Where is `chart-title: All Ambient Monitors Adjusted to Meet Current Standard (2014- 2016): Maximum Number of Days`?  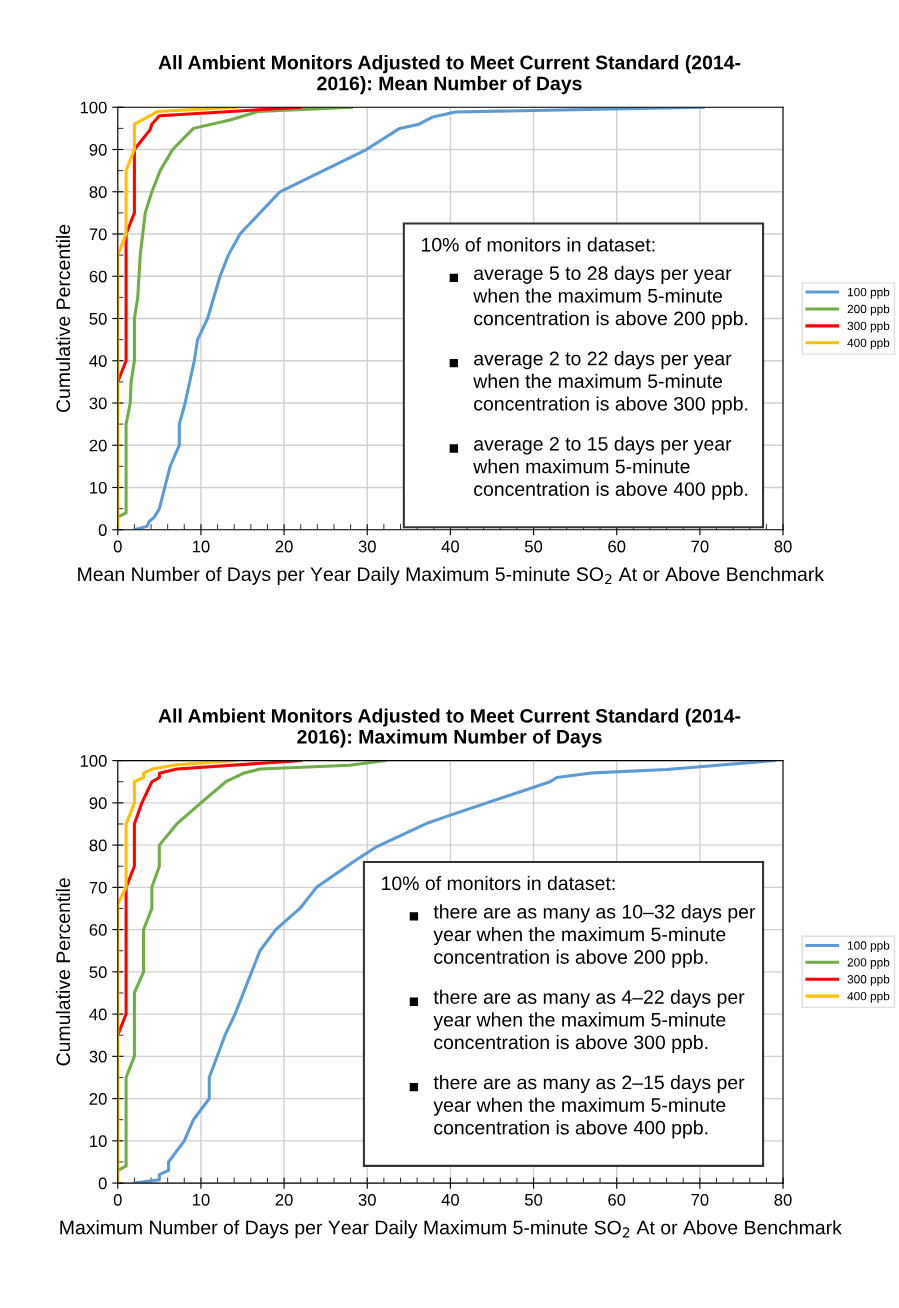
chart-title: All Ambient Monitors Adjusted to Meet Current Standard (2014- 2016): Maximum Number of Days is located at coordinates (449, 728).